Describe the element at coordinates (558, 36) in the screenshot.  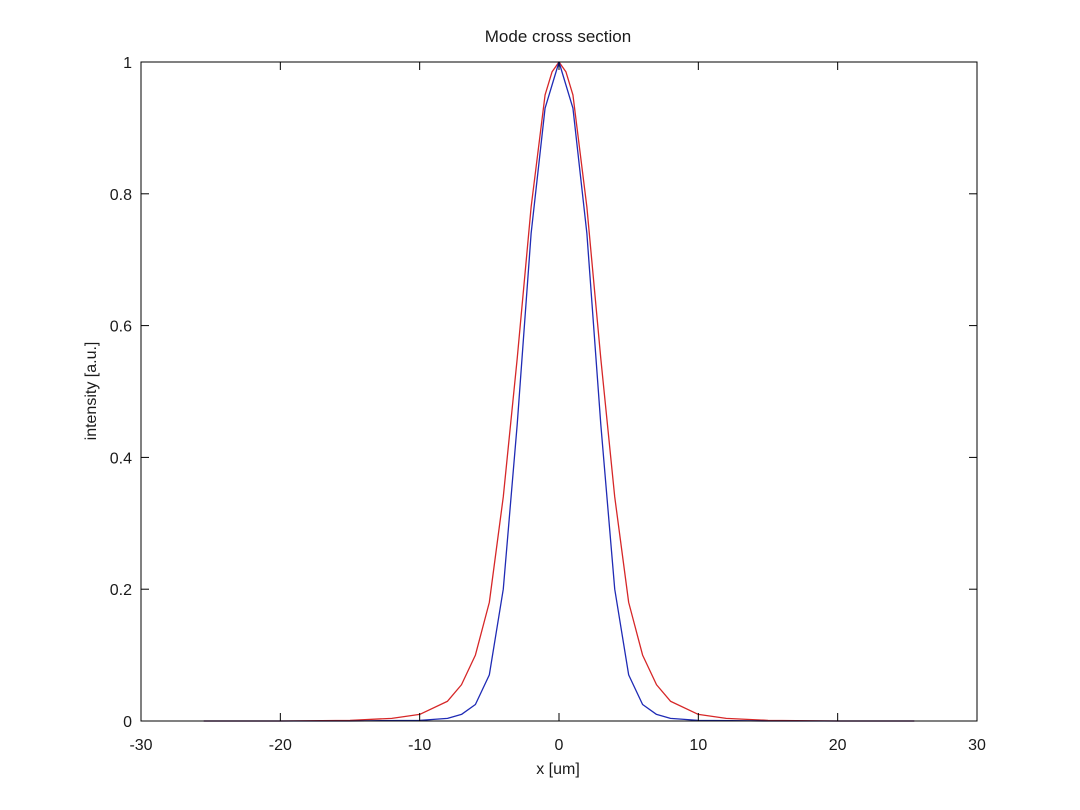
I see `chart-title: Mode cross section` at that location.